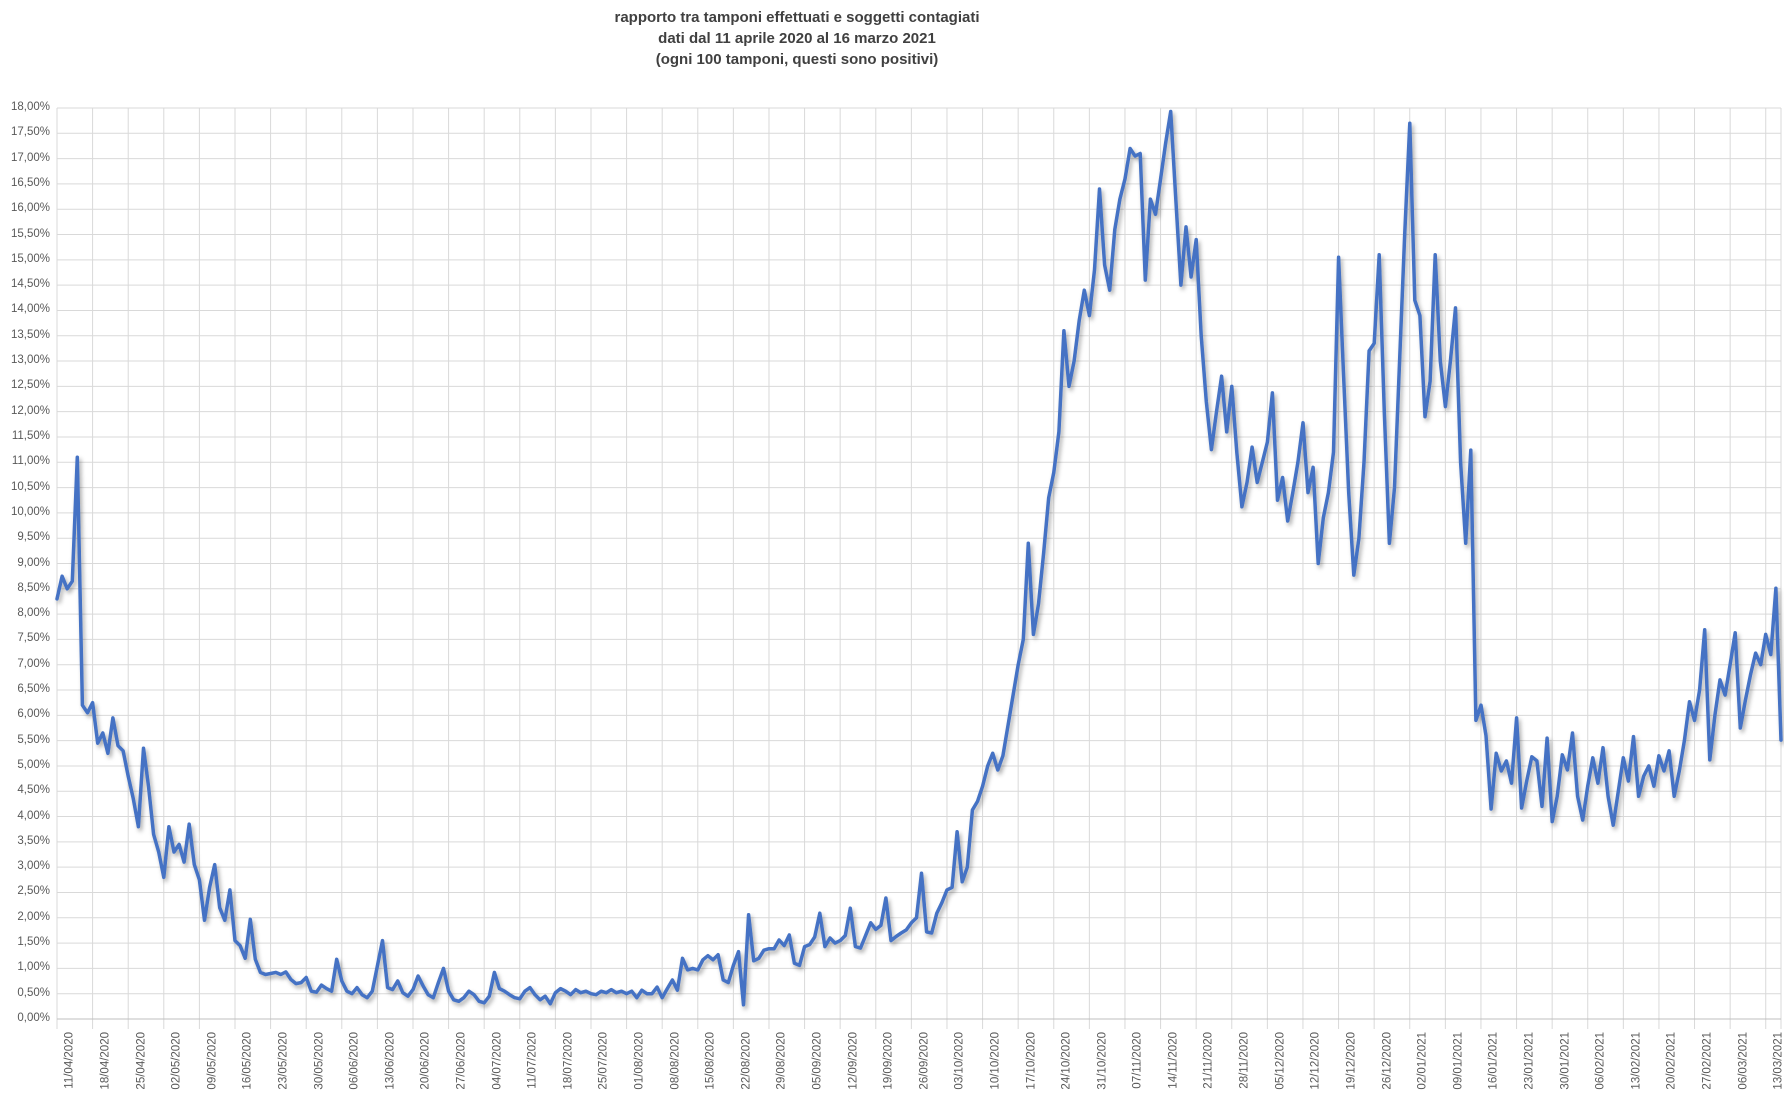  Describe the element at coordinates (959, 1061) in the screenshot. I see `x-tick-label: 03/10/2020` at that location.